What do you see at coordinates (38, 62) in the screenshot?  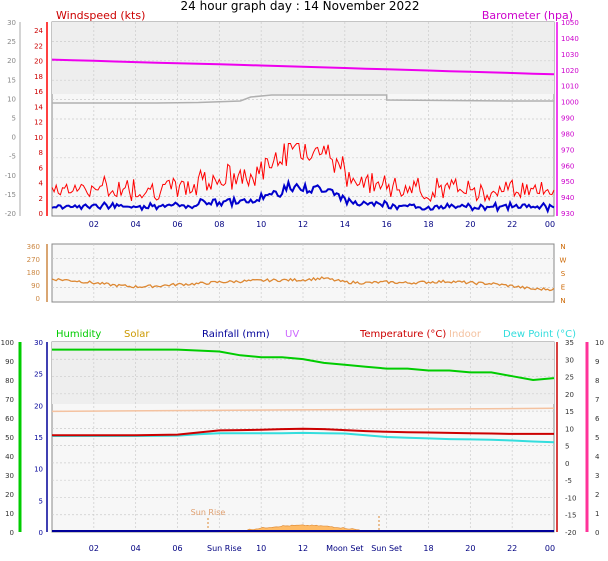 I see `wind-inner-tick: 20` at bounding box center [38, 62].